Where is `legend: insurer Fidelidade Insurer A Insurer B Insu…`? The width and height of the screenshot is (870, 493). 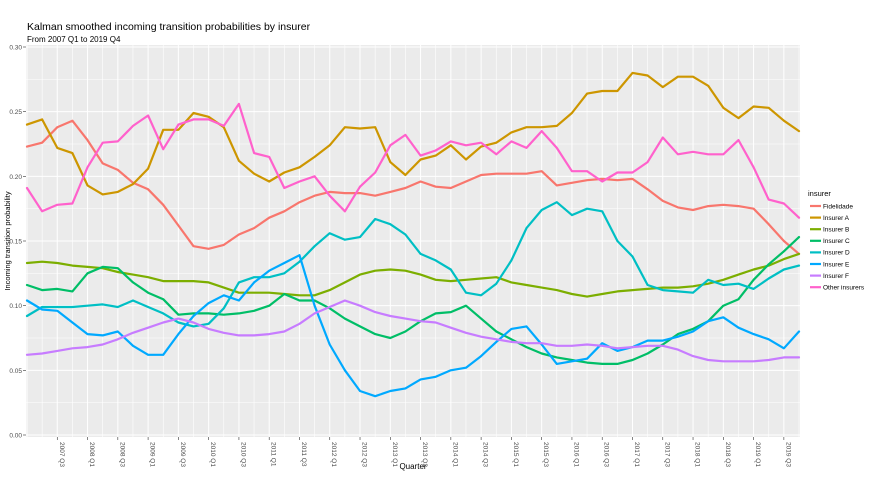 legend: insurer Fidelidade Insurer A Insurer B Insu… is located at coordinates (836, 240).